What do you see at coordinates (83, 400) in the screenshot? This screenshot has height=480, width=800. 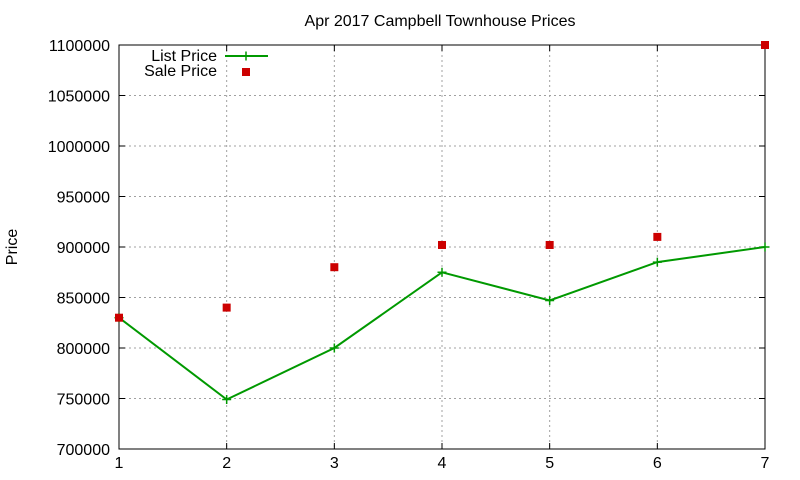 I see `y-tick-label: 750000` at bounding box center [83, 400].